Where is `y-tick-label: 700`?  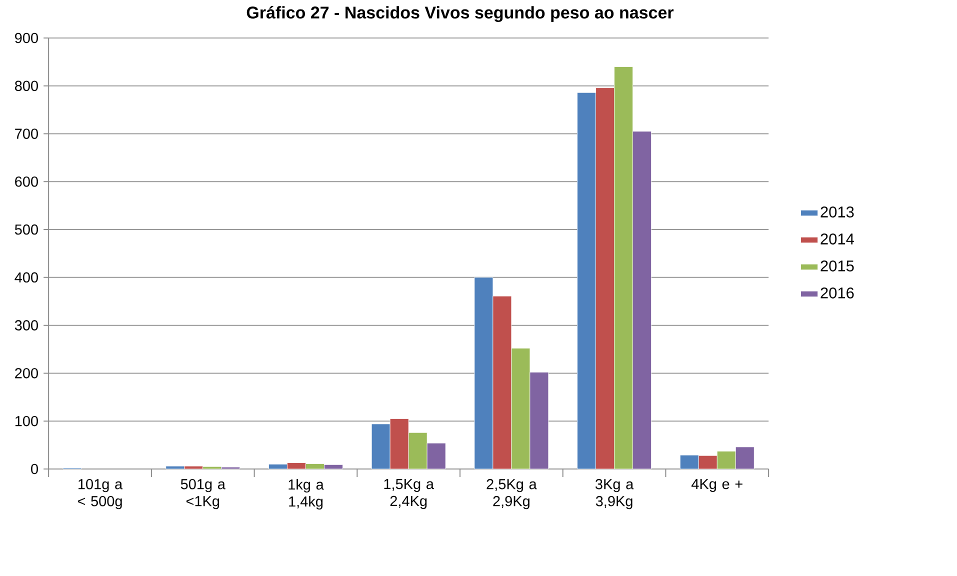
y-tick-label: 700 is located at coordinates (26, 133).